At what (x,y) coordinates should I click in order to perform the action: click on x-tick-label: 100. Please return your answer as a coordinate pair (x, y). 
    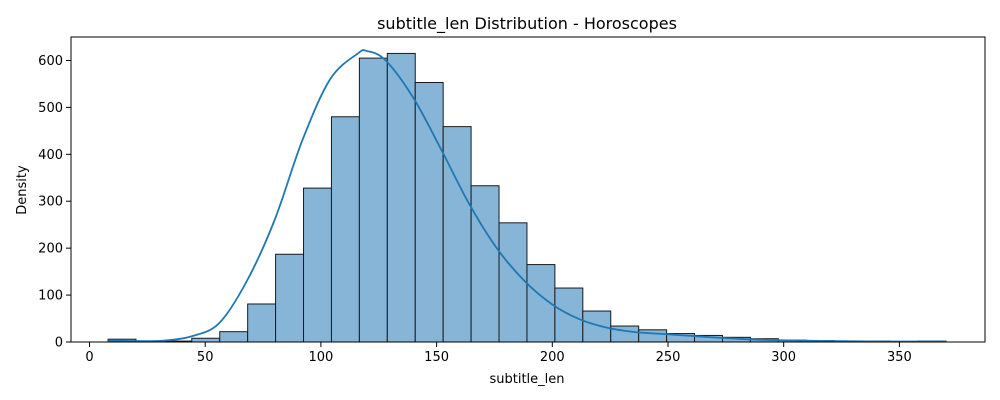
    Looking at the image, I should click on (320, 357).